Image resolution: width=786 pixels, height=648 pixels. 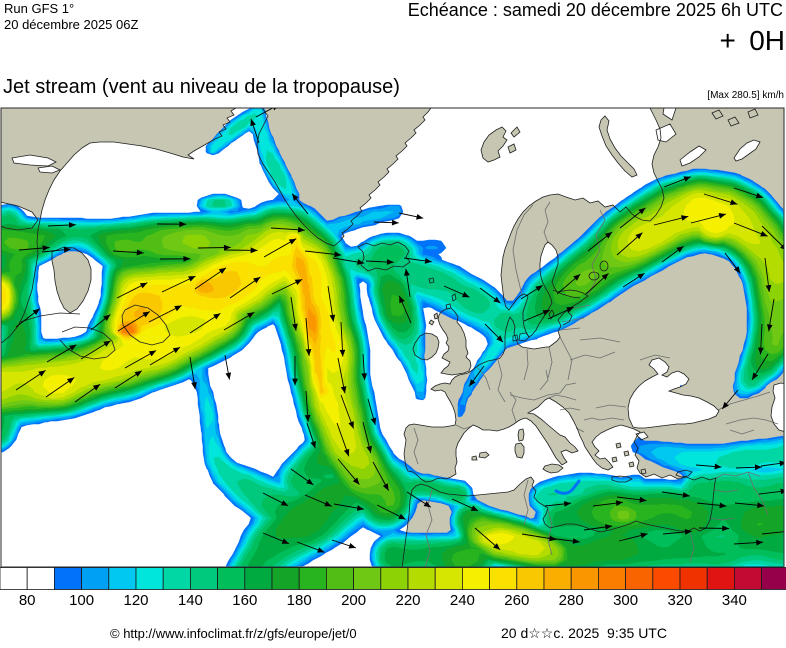 I want to click on svg-text: 220, so click(x=407, y=600).